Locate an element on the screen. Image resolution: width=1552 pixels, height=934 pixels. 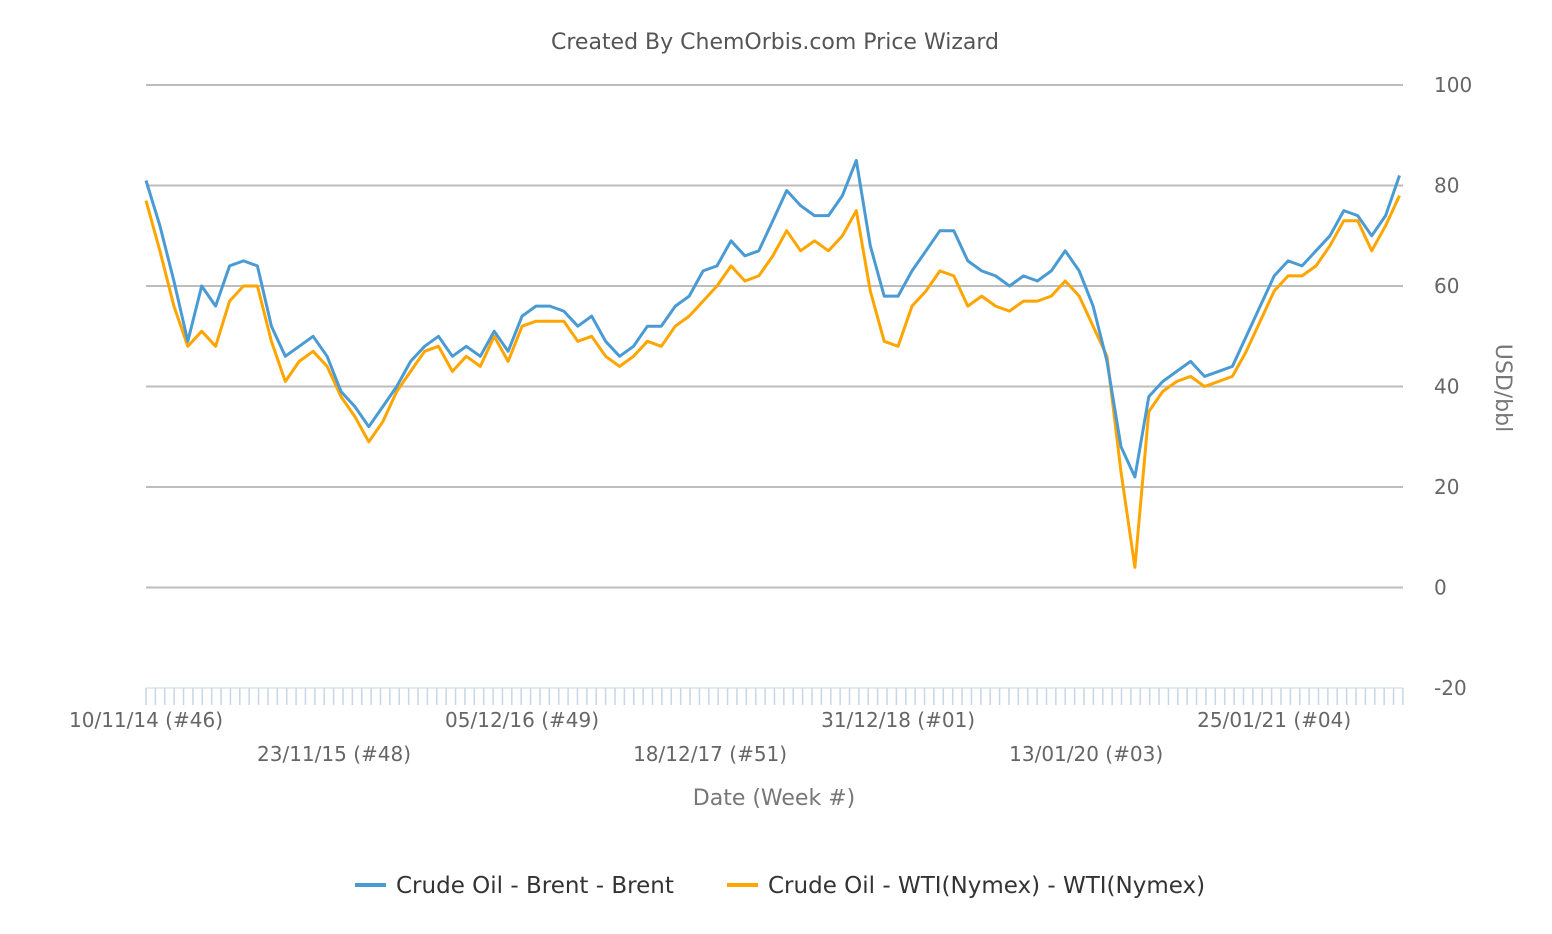
x-axis-title: Date (Week #) is located at coordinates (774, 798).